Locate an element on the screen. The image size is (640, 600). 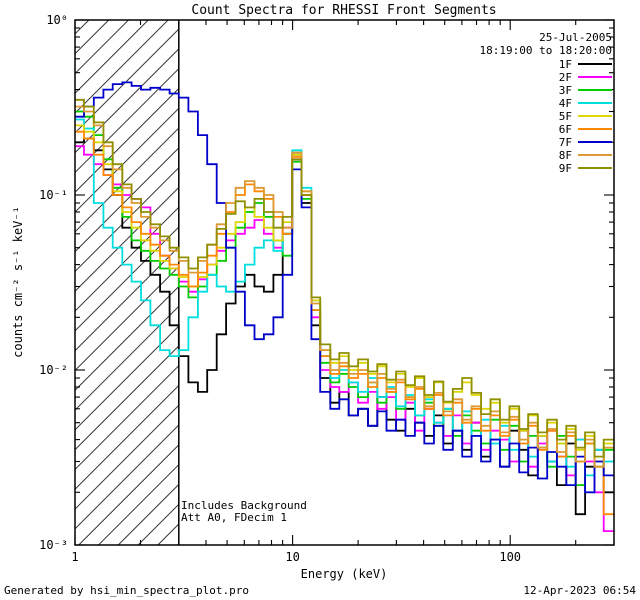
legend-item-4F: 4F is located at coordinates (585, 103).